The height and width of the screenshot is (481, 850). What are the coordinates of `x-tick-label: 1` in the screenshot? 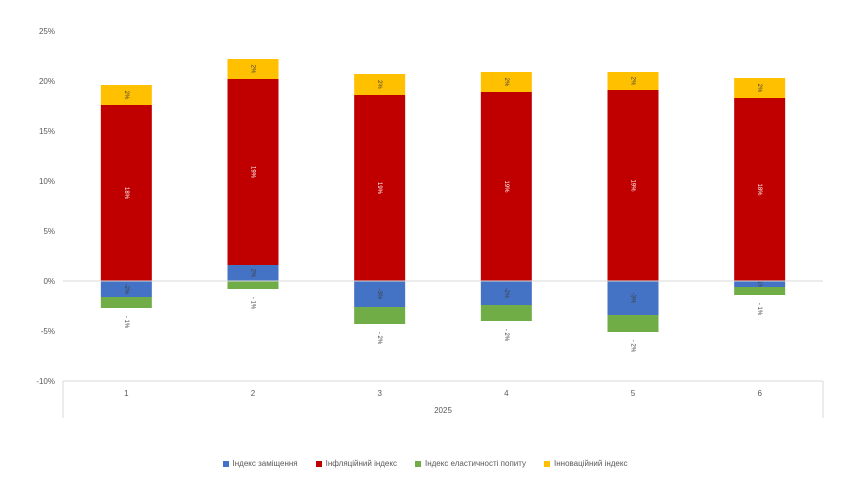 It's located at (126, 393).